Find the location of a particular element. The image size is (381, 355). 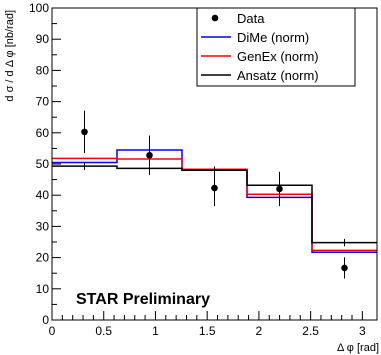

x-tick-label: 2.5 is located at coordinates (310, 331).